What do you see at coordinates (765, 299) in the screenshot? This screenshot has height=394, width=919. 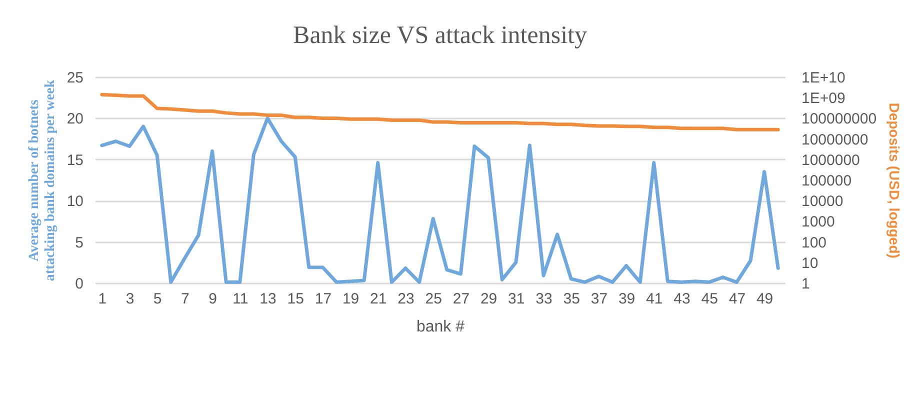 I see `x-tick-label: 49` at bounding box center [765, 299].